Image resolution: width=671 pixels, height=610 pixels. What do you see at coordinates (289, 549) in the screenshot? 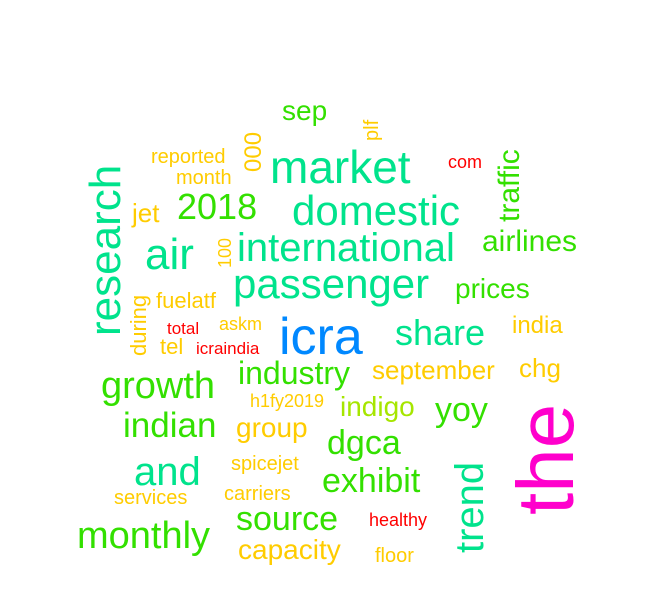
I see `word-capacity: capacity` at bounding box center [289, 549].